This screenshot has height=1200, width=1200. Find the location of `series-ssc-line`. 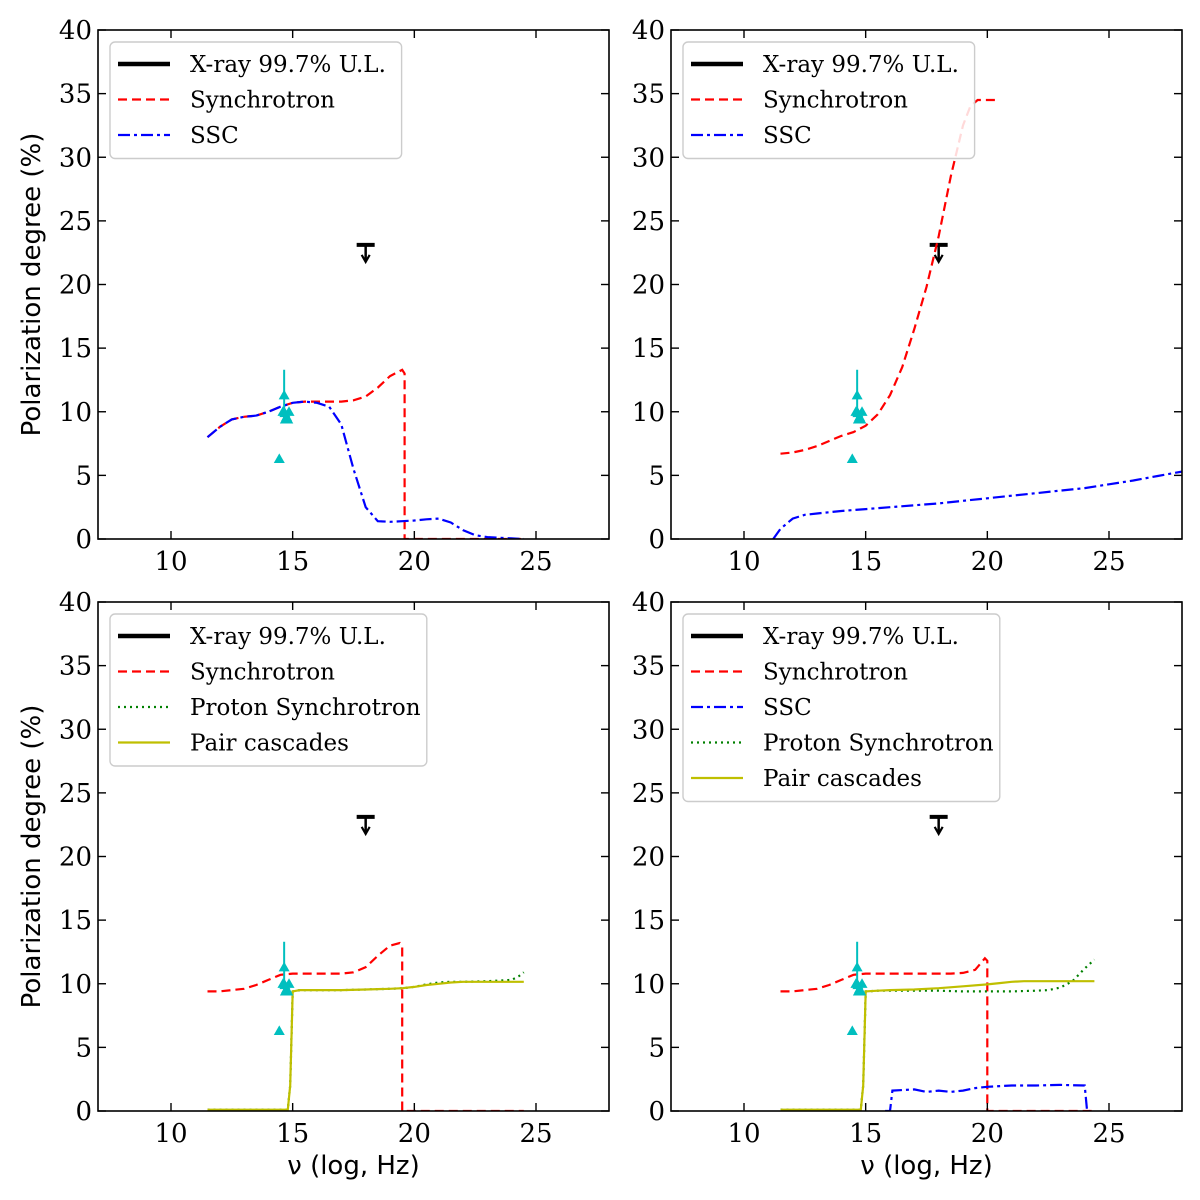

series-ssc-line is located at coordinates (977, 504).